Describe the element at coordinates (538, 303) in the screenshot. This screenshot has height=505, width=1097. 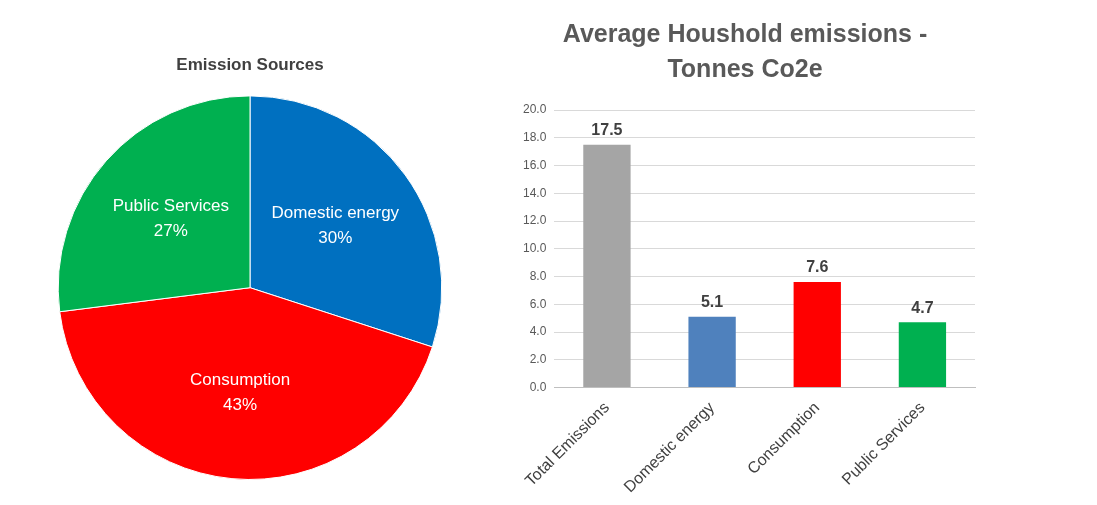
I see `y-tick-label: 6.0` at that location.